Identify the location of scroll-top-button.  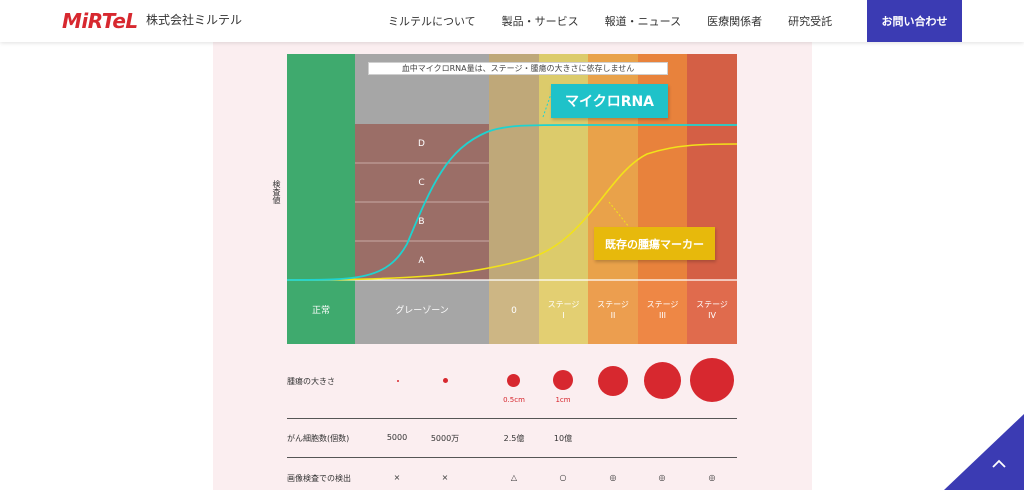
(984, 452).